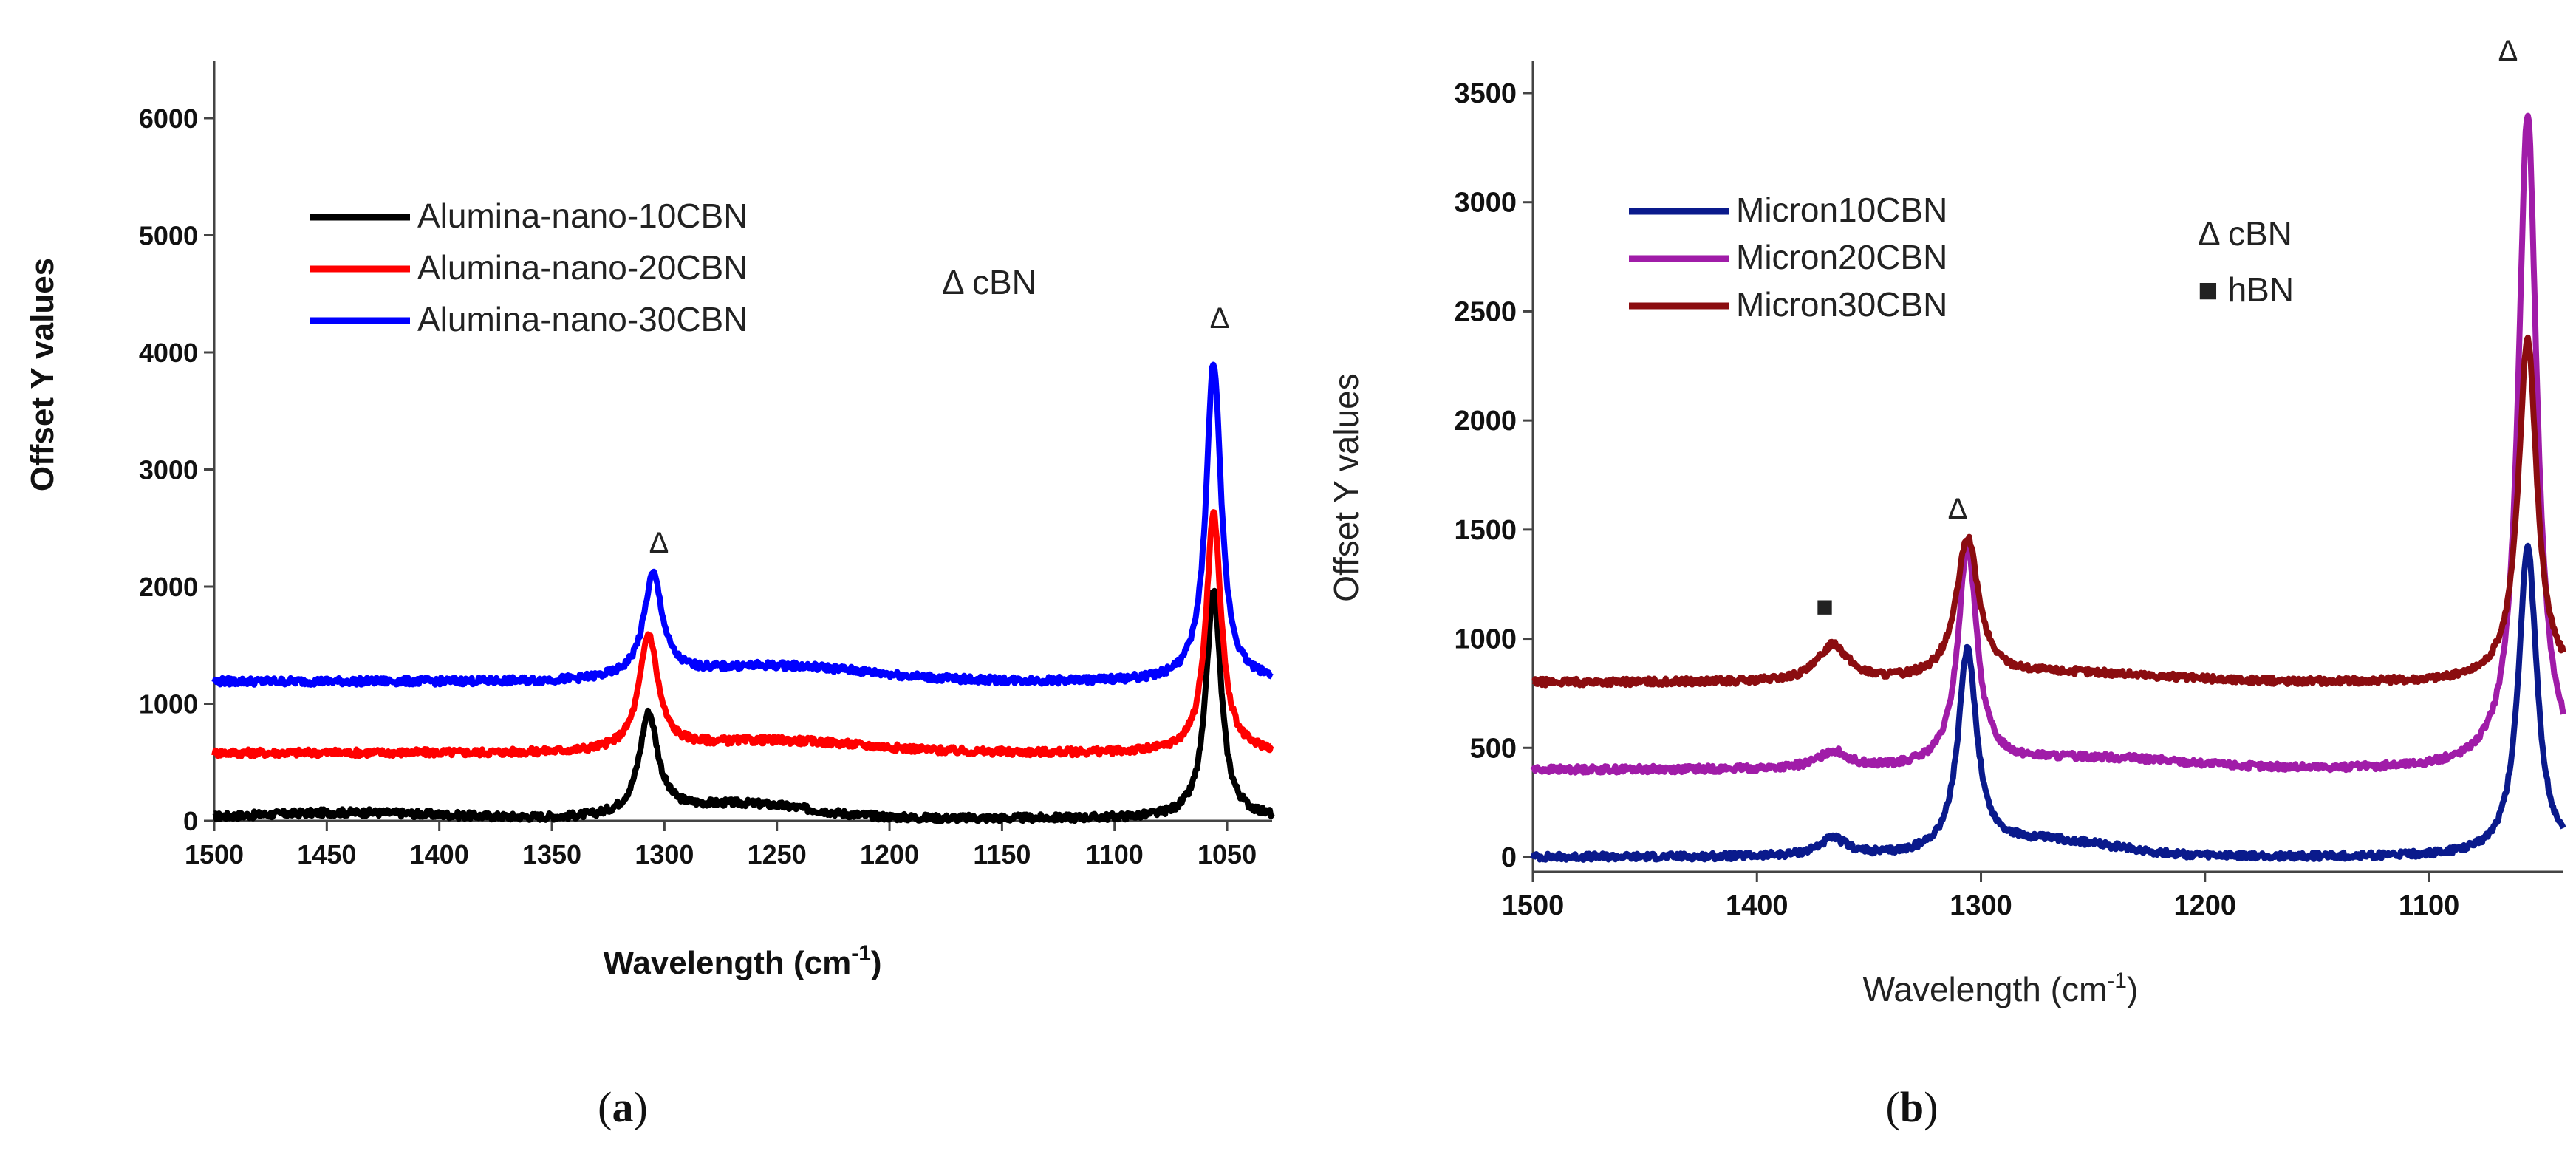 Image resolution: width=2576 pixels, height=1154 pixels. I want to click on panel-b-legend-label-1: Micron10CBN, so click(1842, 210).